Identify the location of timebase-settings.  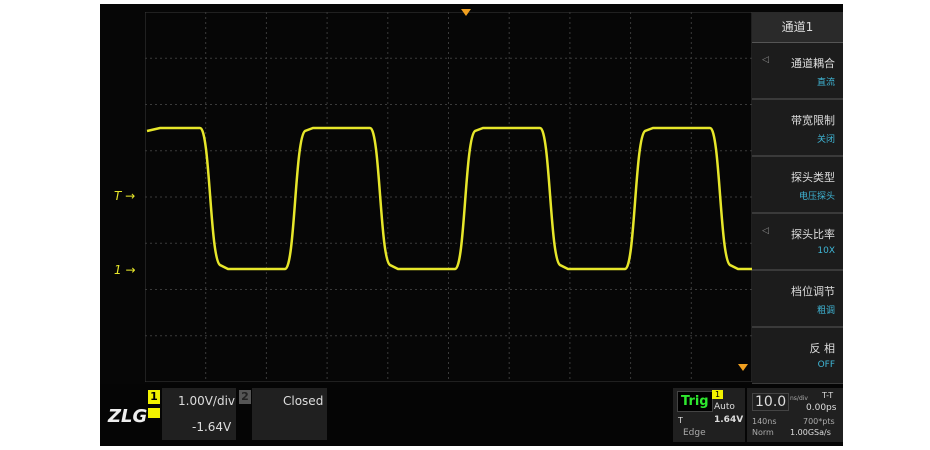
(795, 415).